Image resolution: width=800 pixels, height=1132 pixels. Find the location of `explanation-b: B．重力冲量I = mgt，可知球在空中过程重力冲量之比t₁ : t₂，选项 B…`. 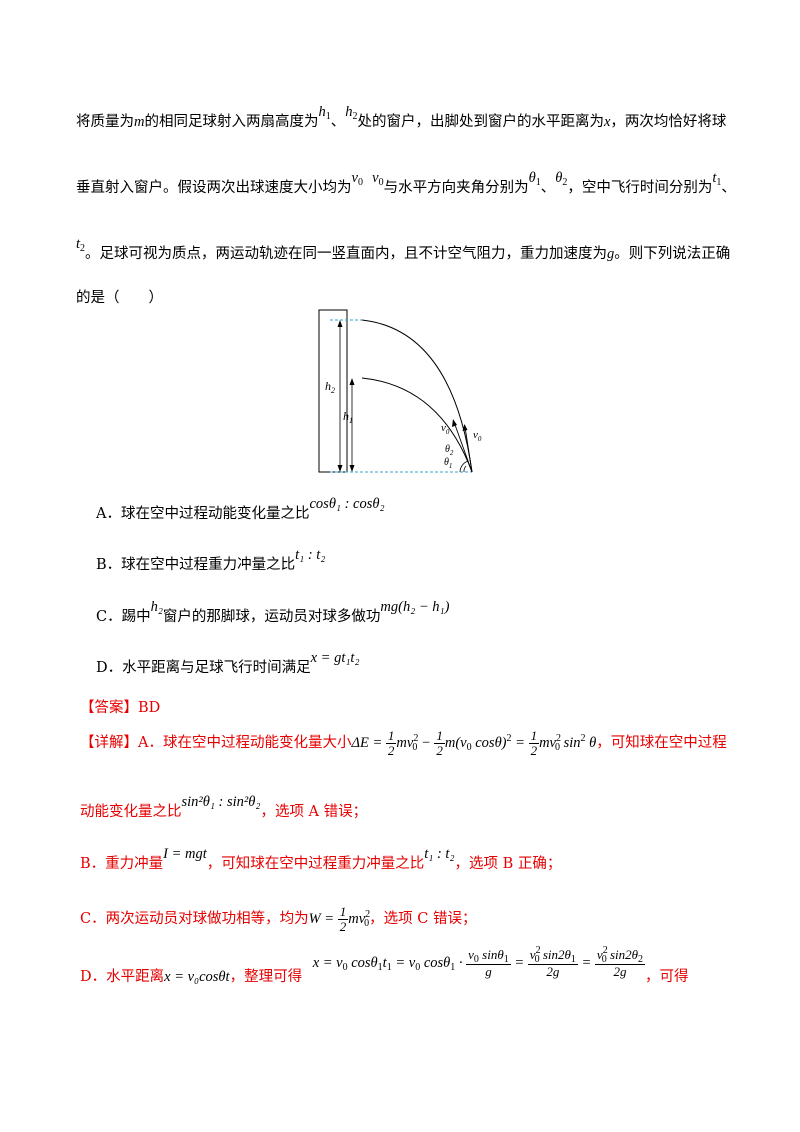

explanation-b: B．重力冲量I = mgt，可知球在空中过程重力冲量之比t₁ : t₂，选项 B… is located at coordinates (321, 859).